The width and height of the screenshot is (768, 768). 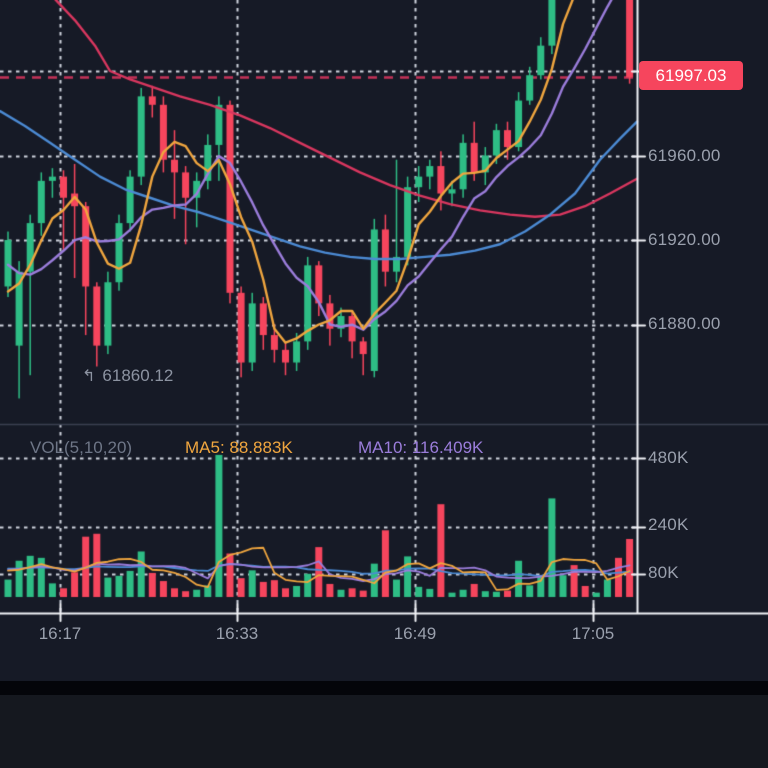 What do you see at coordinates (384, 688) in the screenshot?
I see `section-divider` at bounding box center [384, 688].